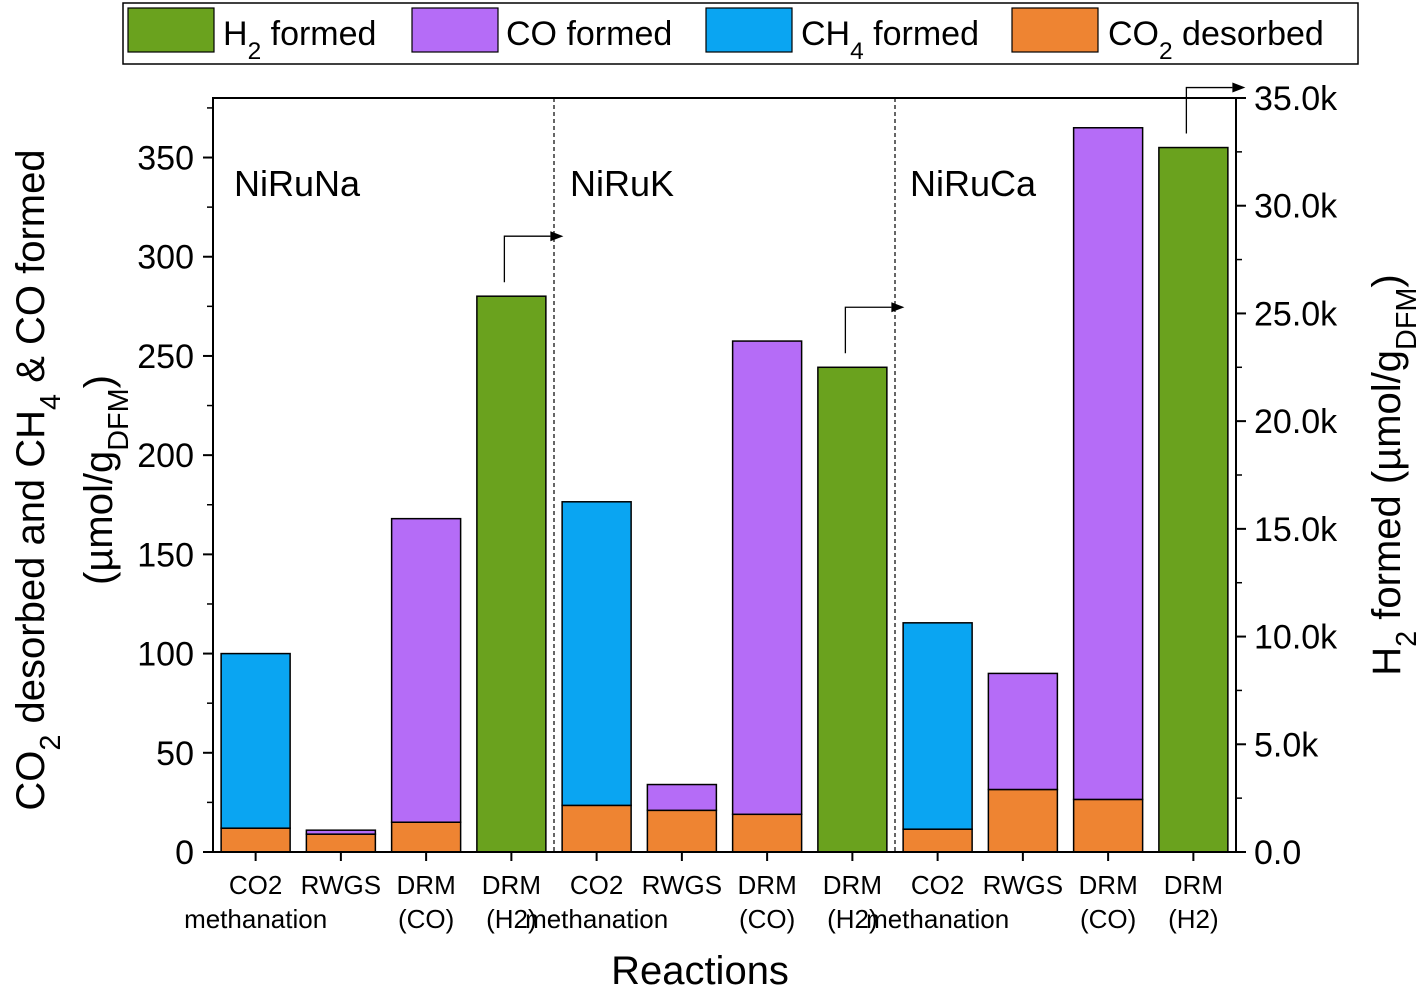 This screenshot has height=992, width=1422. What do you see at coordinates (1055, 30) in the screenshot?
I see `legend-swatch-co2` at bounding box center [1055, 30].